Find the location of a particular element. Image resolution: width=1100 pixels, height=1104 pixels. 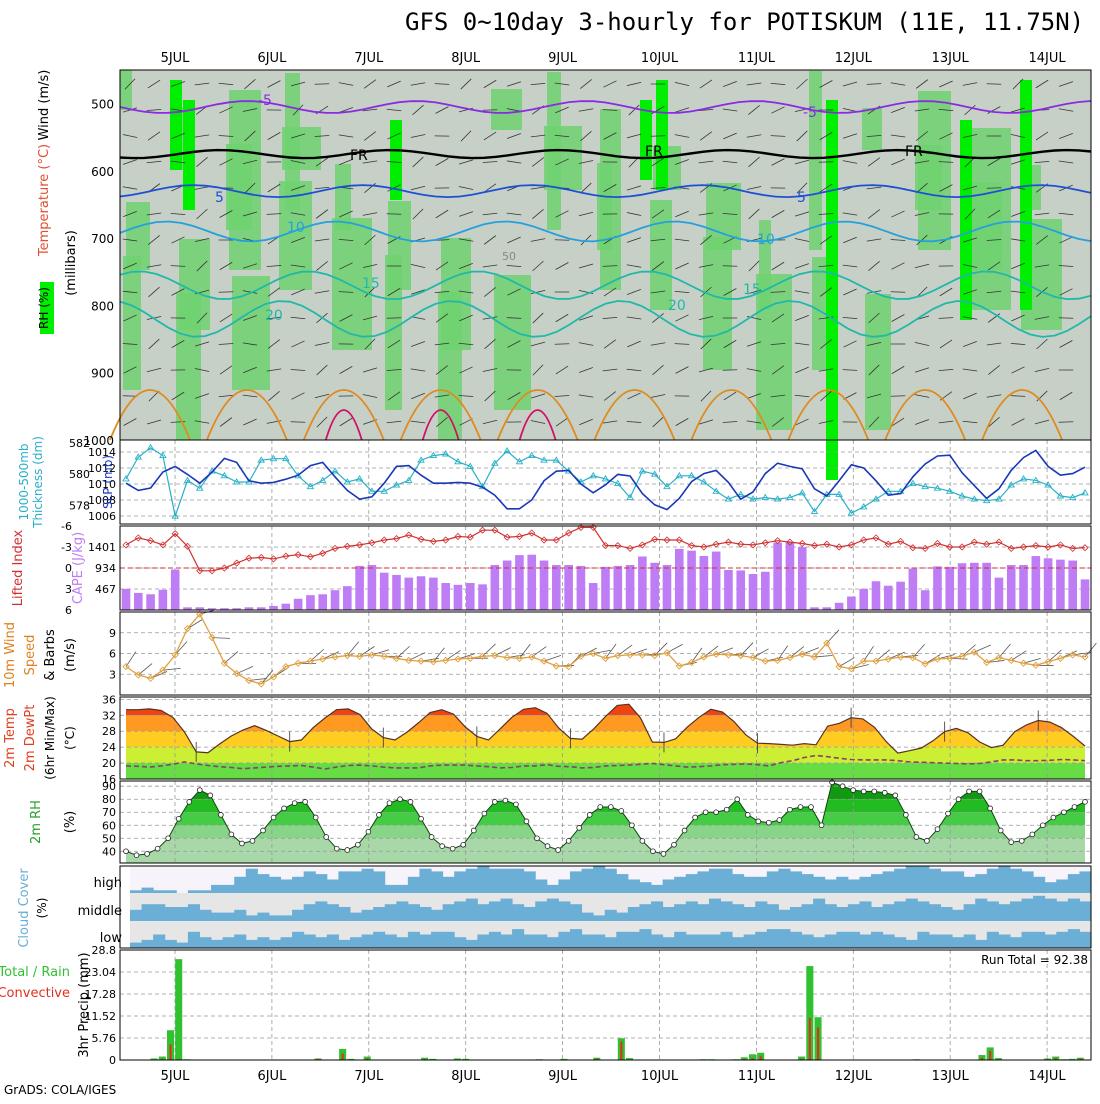

rh-field-label: 50 is located at coordinates (509, 256).